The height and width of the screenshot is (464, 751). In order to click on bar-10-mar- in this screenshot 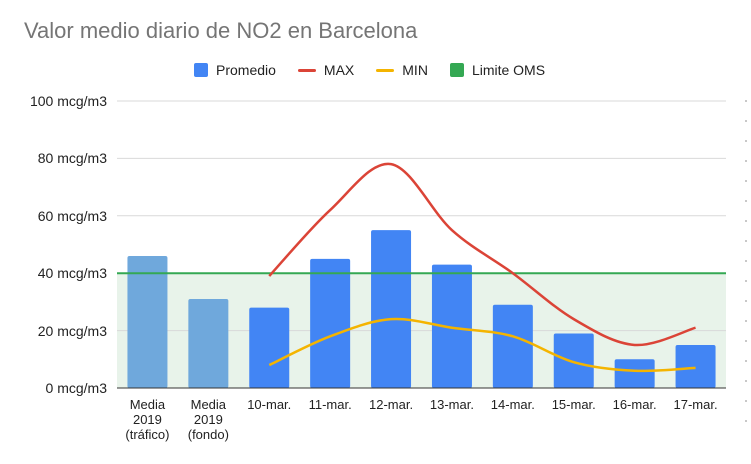, I will do `click(269, 347)`.